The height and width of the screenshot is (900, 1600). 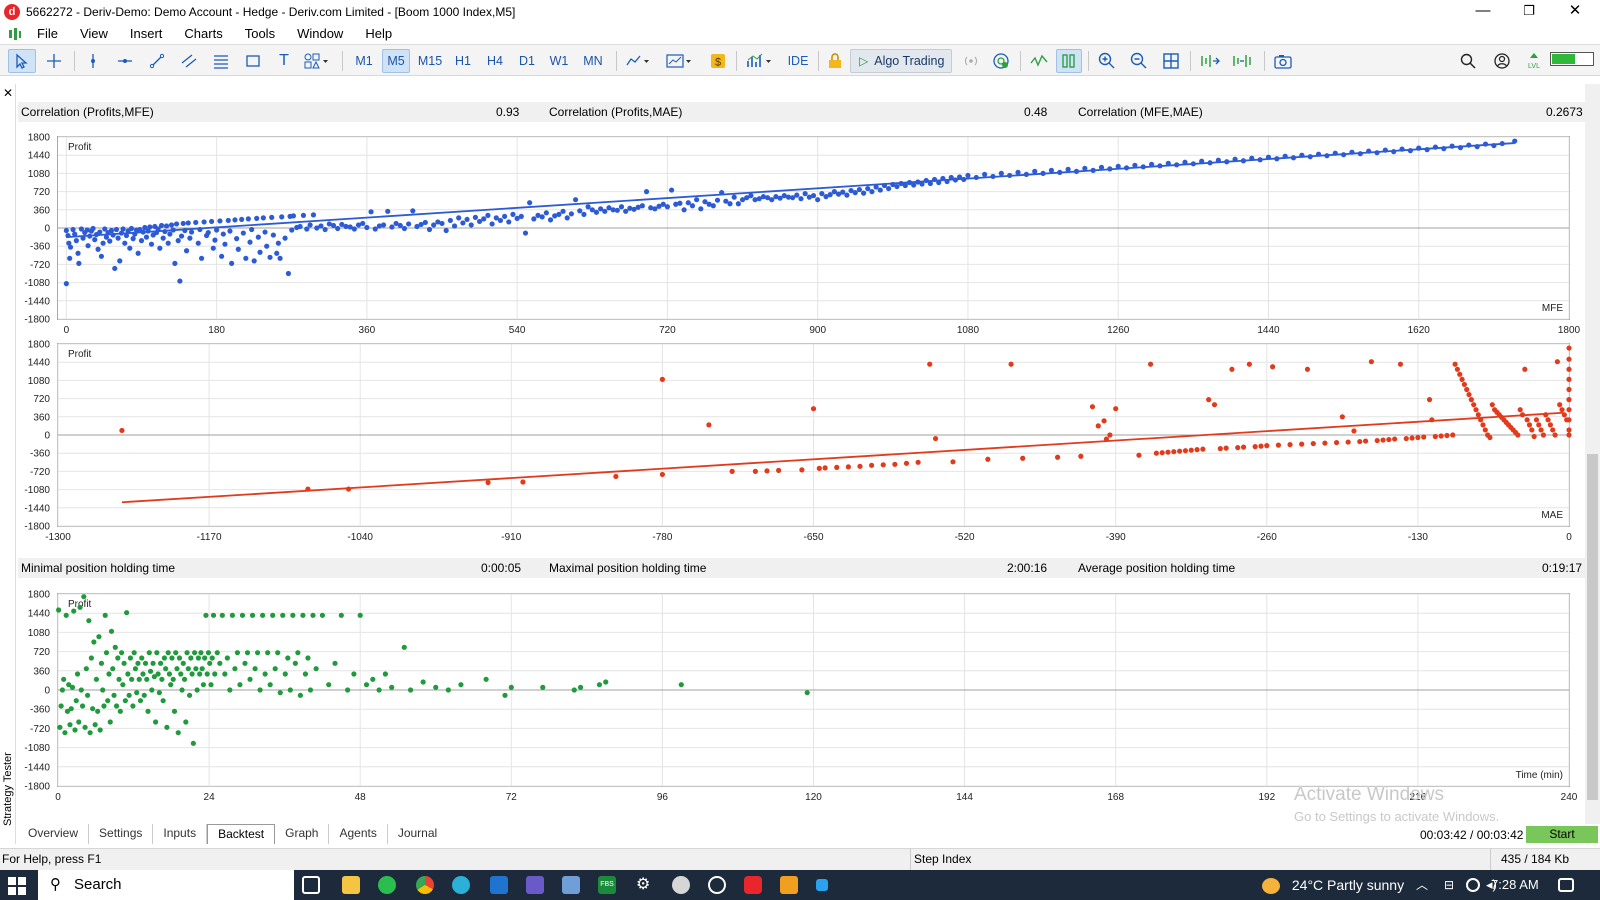 I want to click on chart-type-icon, so click(x=639, y=61).